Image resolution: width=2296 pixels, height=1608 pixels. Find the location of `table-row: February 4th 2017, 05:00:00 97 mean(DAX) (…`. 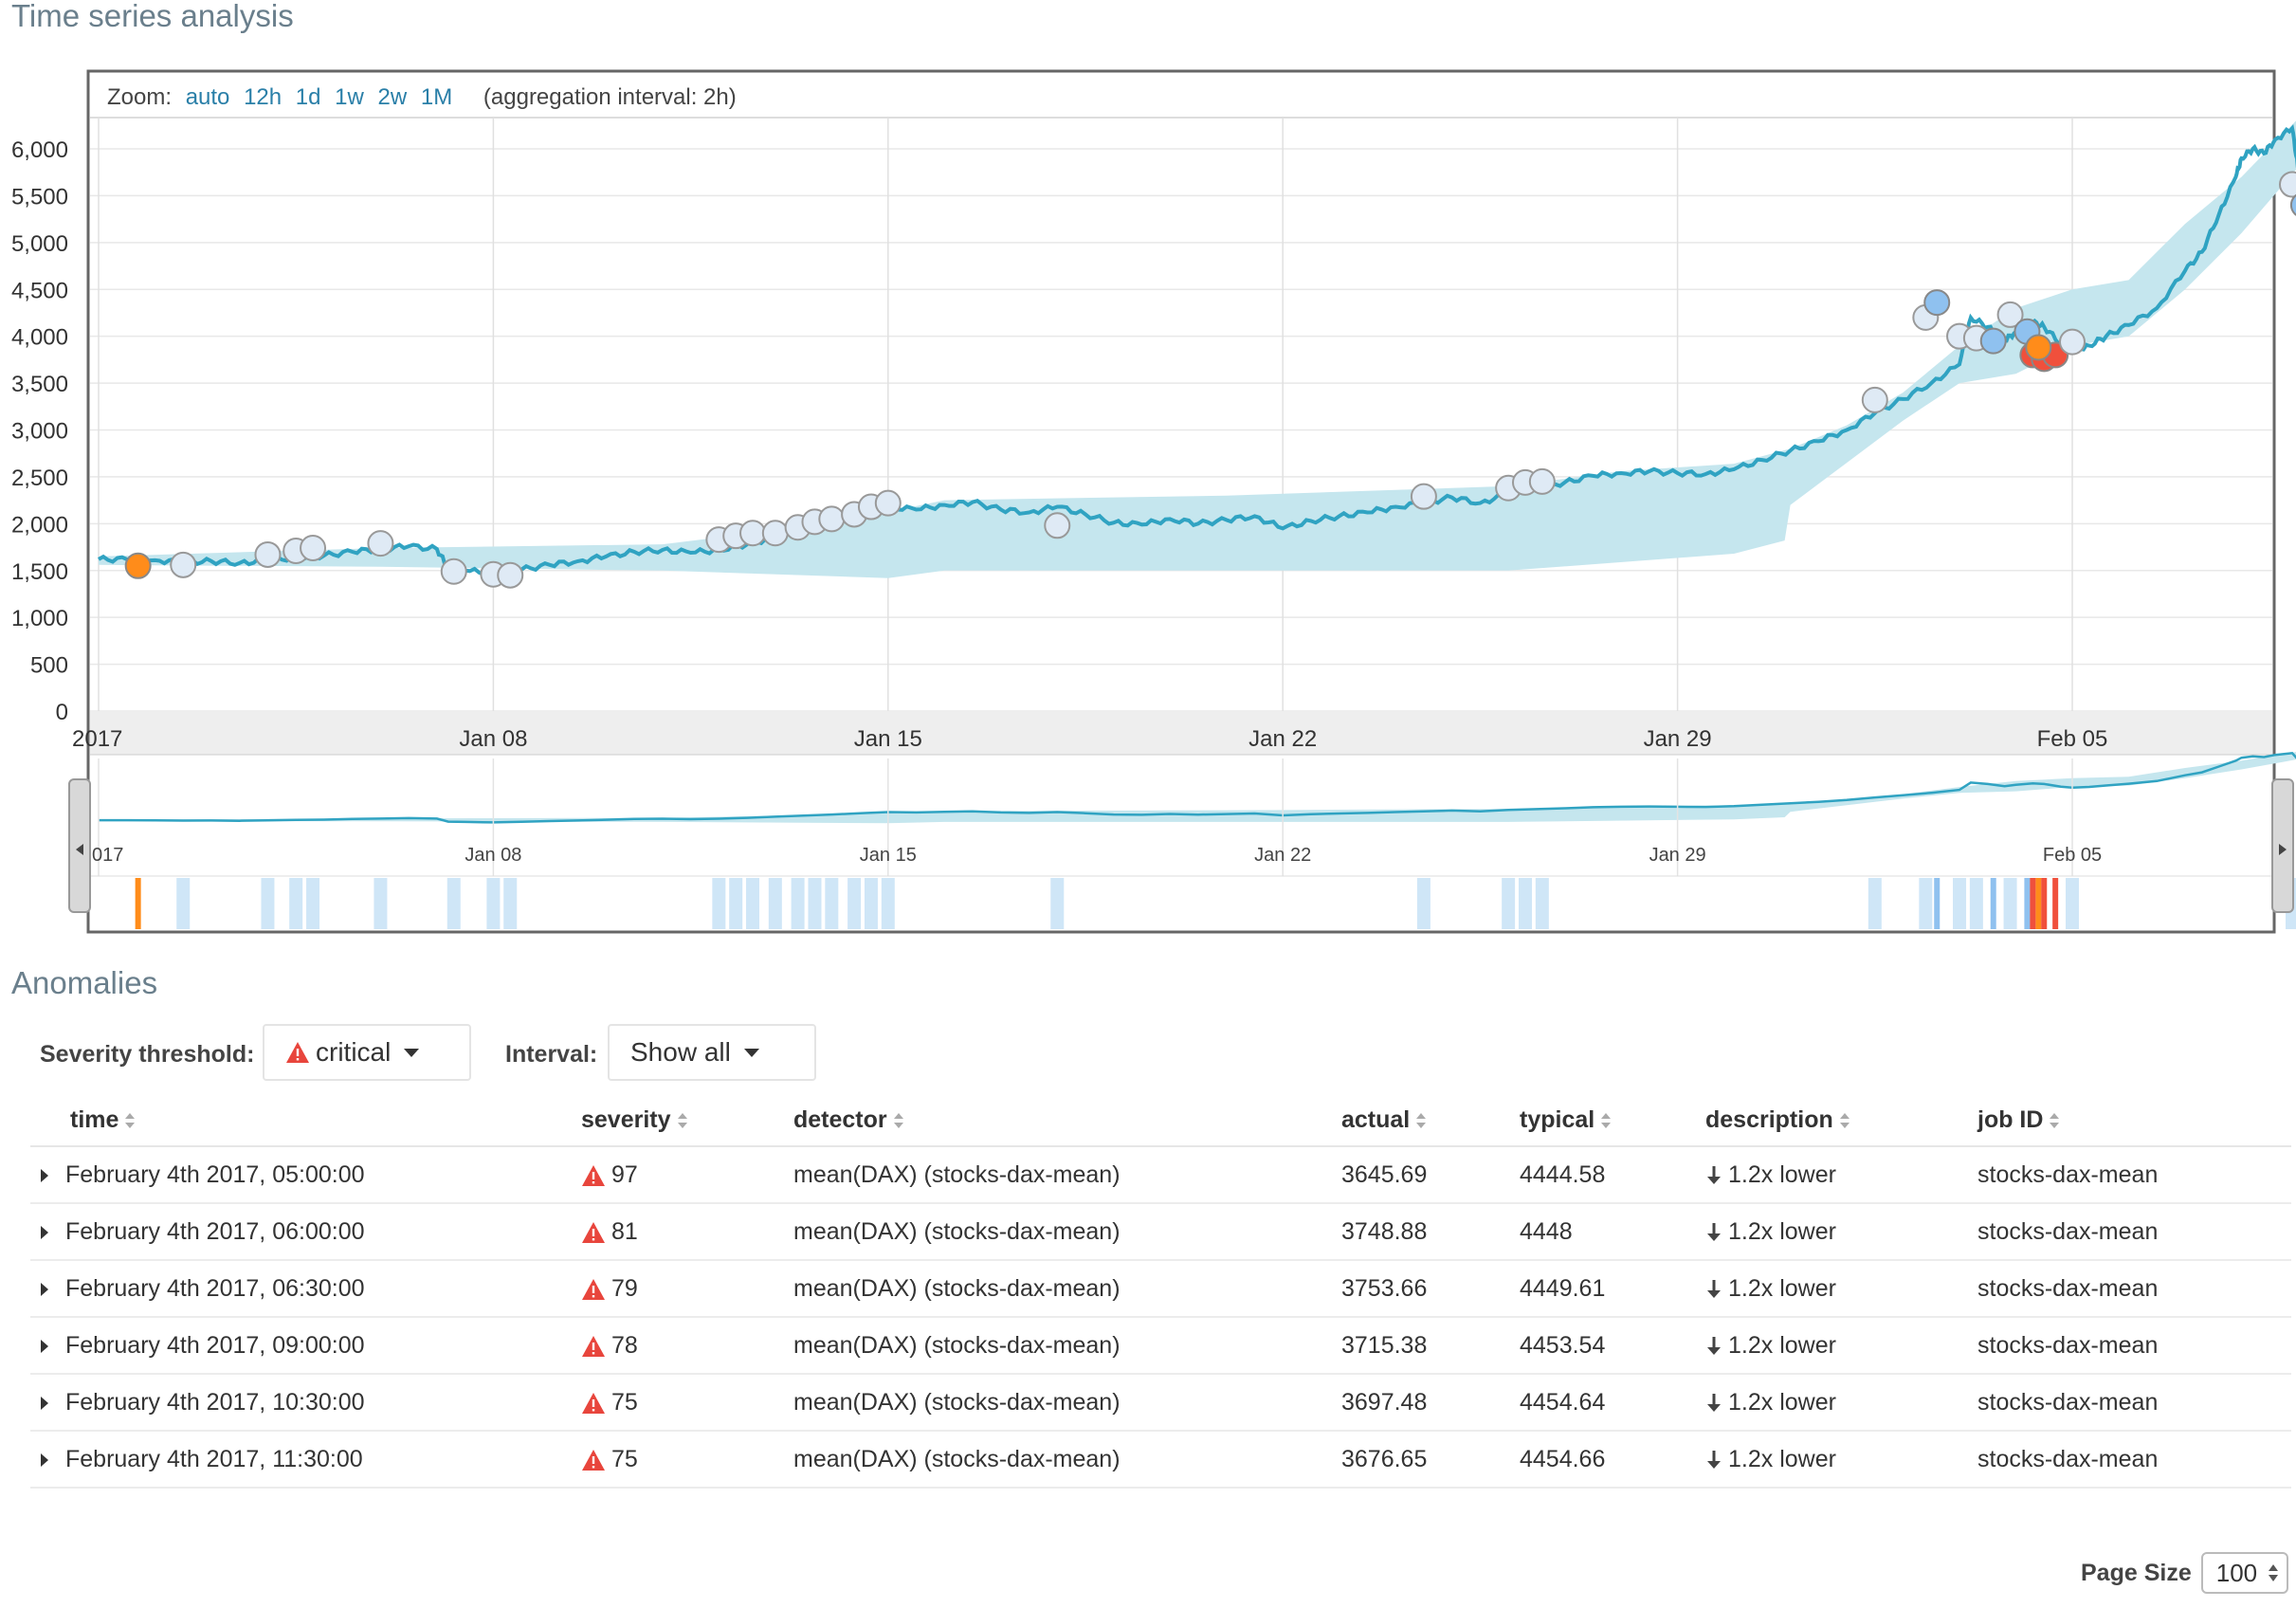

table-row: February 4th 2017, 05:00:00 97 mean(DAX) (… is located at coordinates (1160, 1175).